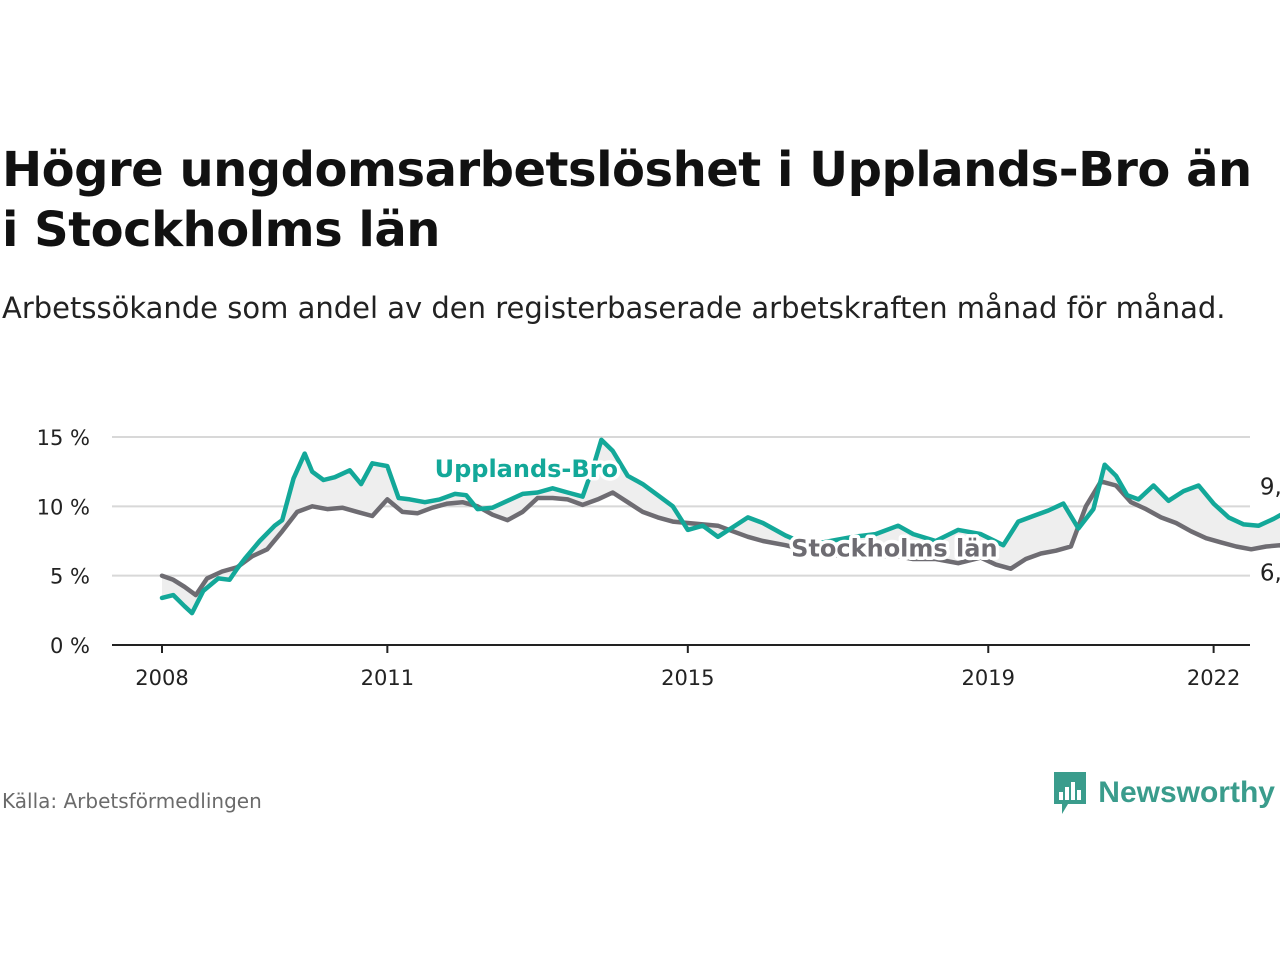 The height and width of the screenshot is (960, 1280). I want to click on newsworthy-icon, so click(1070, 793).